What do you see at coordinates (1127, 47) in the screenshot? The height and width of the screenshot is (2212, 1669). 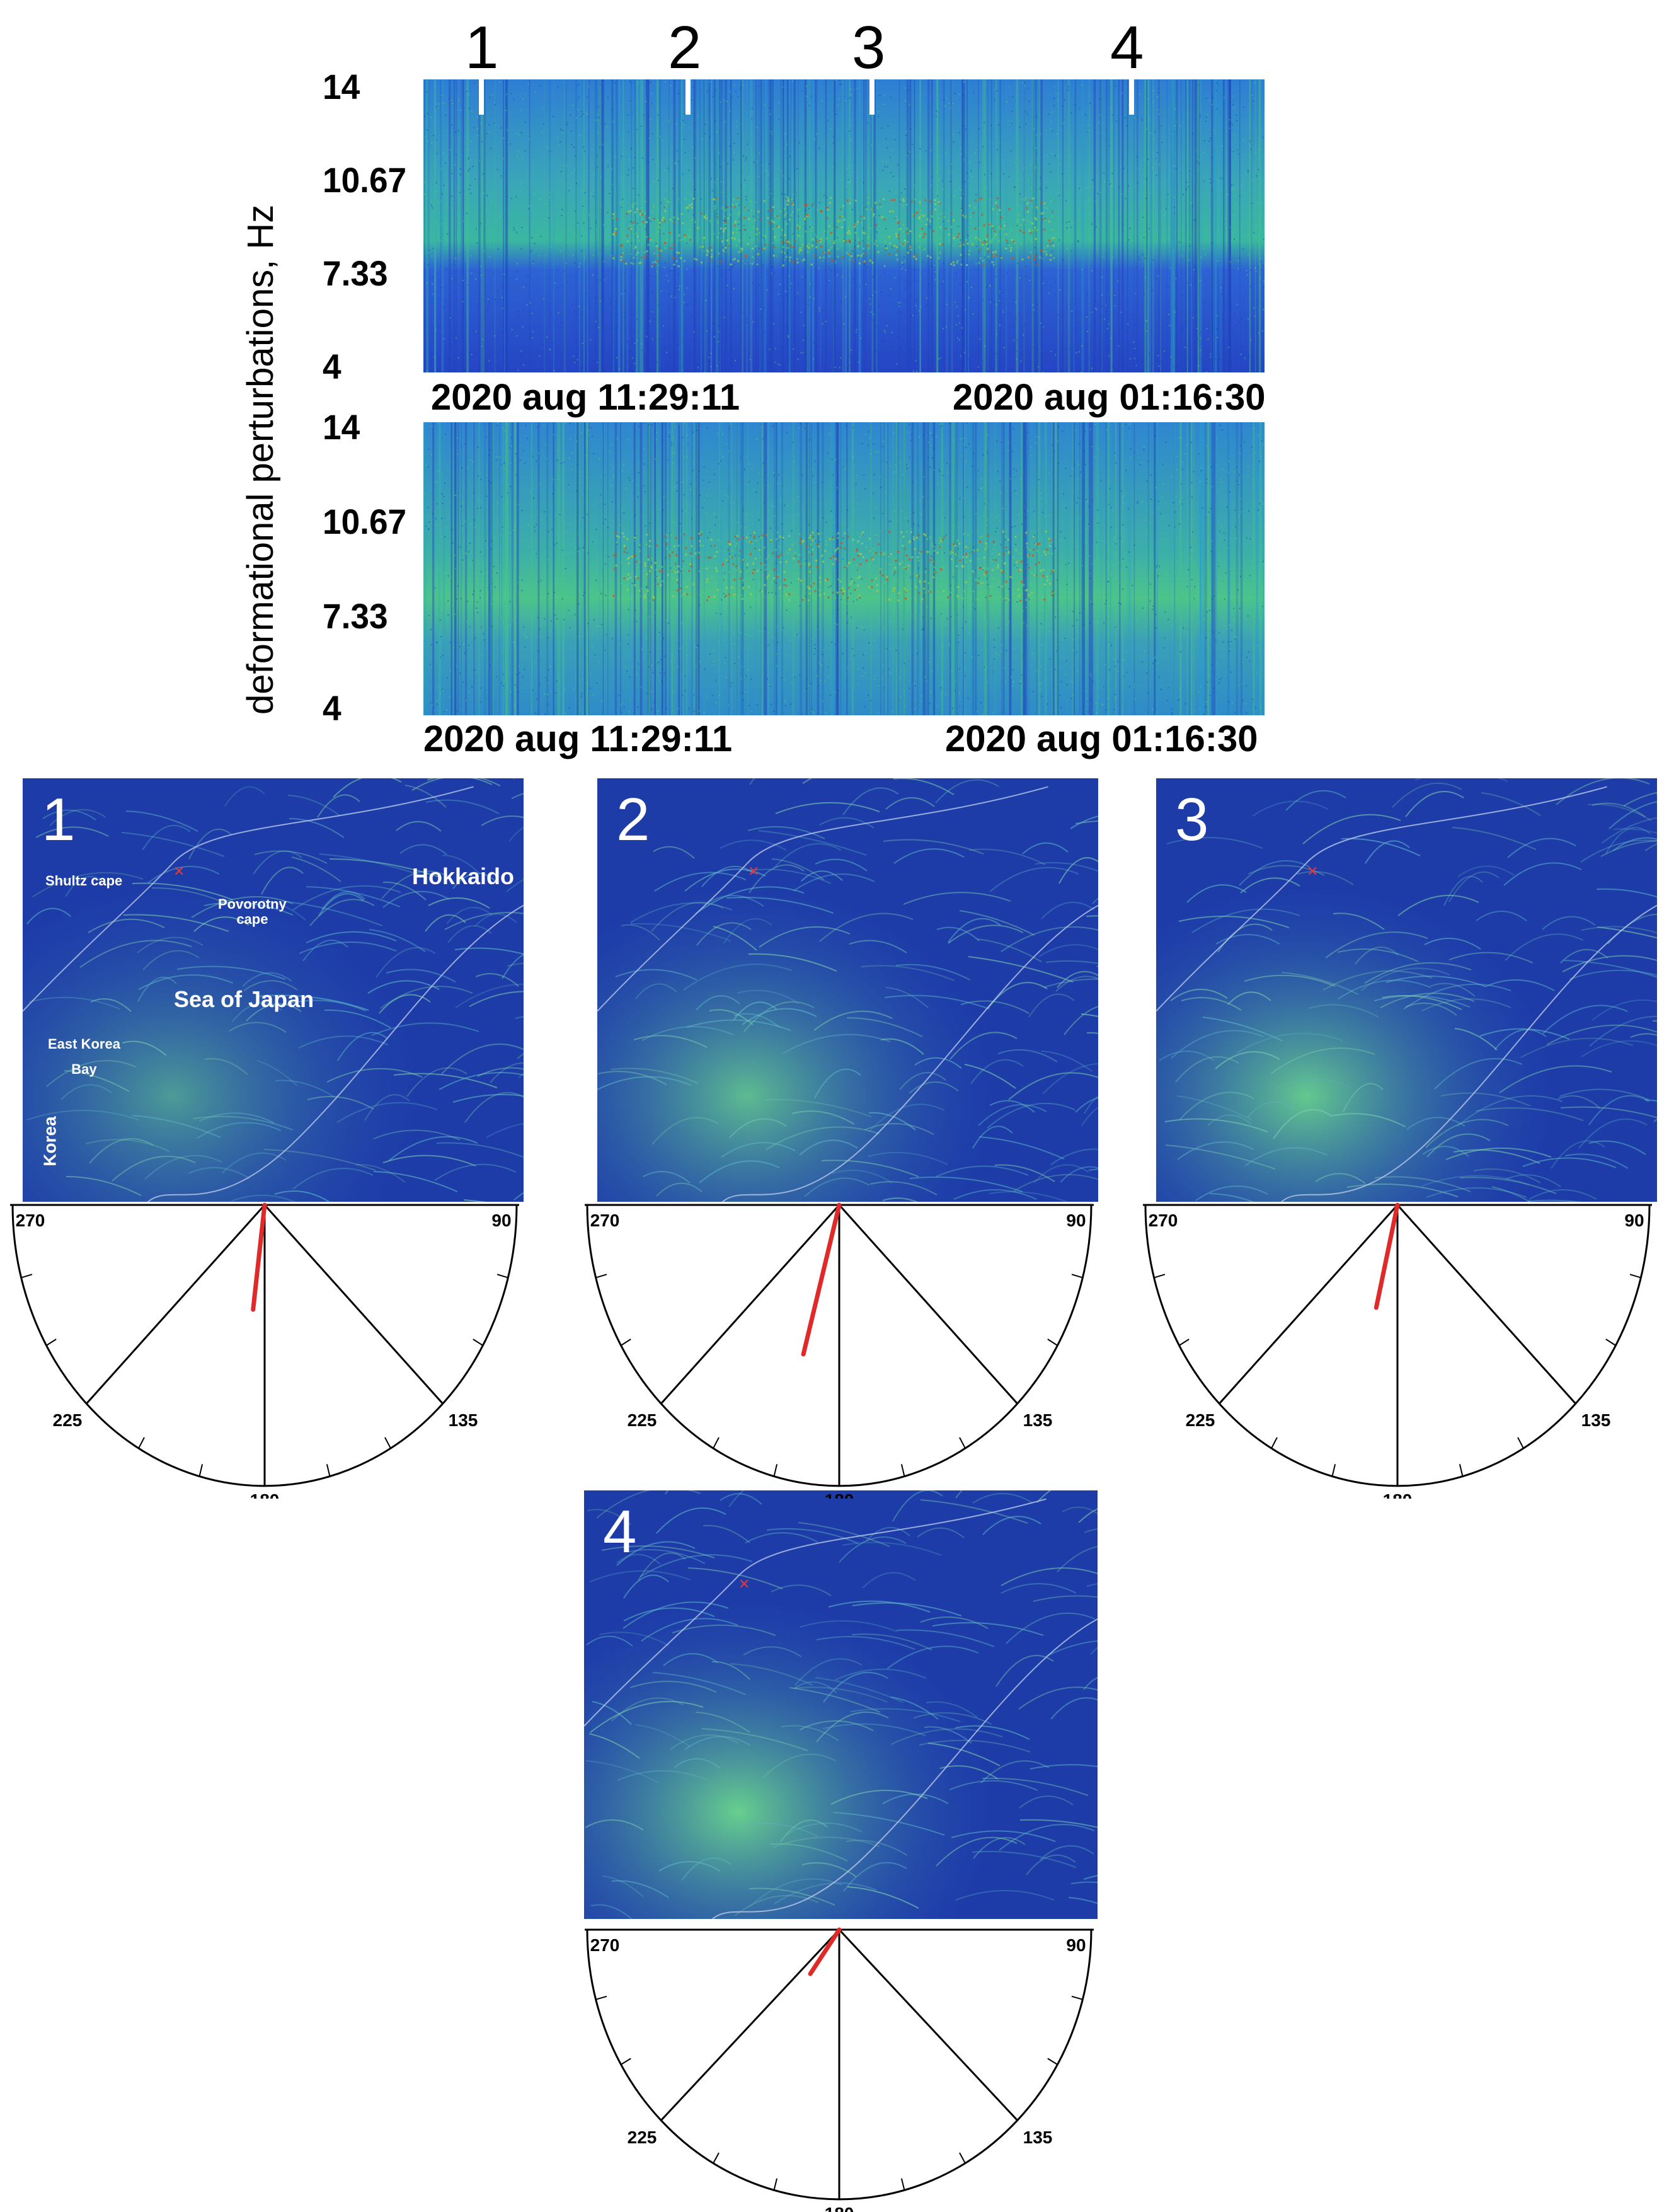 I see `event-marker-4: 4` at bounding box center [1127, 47].